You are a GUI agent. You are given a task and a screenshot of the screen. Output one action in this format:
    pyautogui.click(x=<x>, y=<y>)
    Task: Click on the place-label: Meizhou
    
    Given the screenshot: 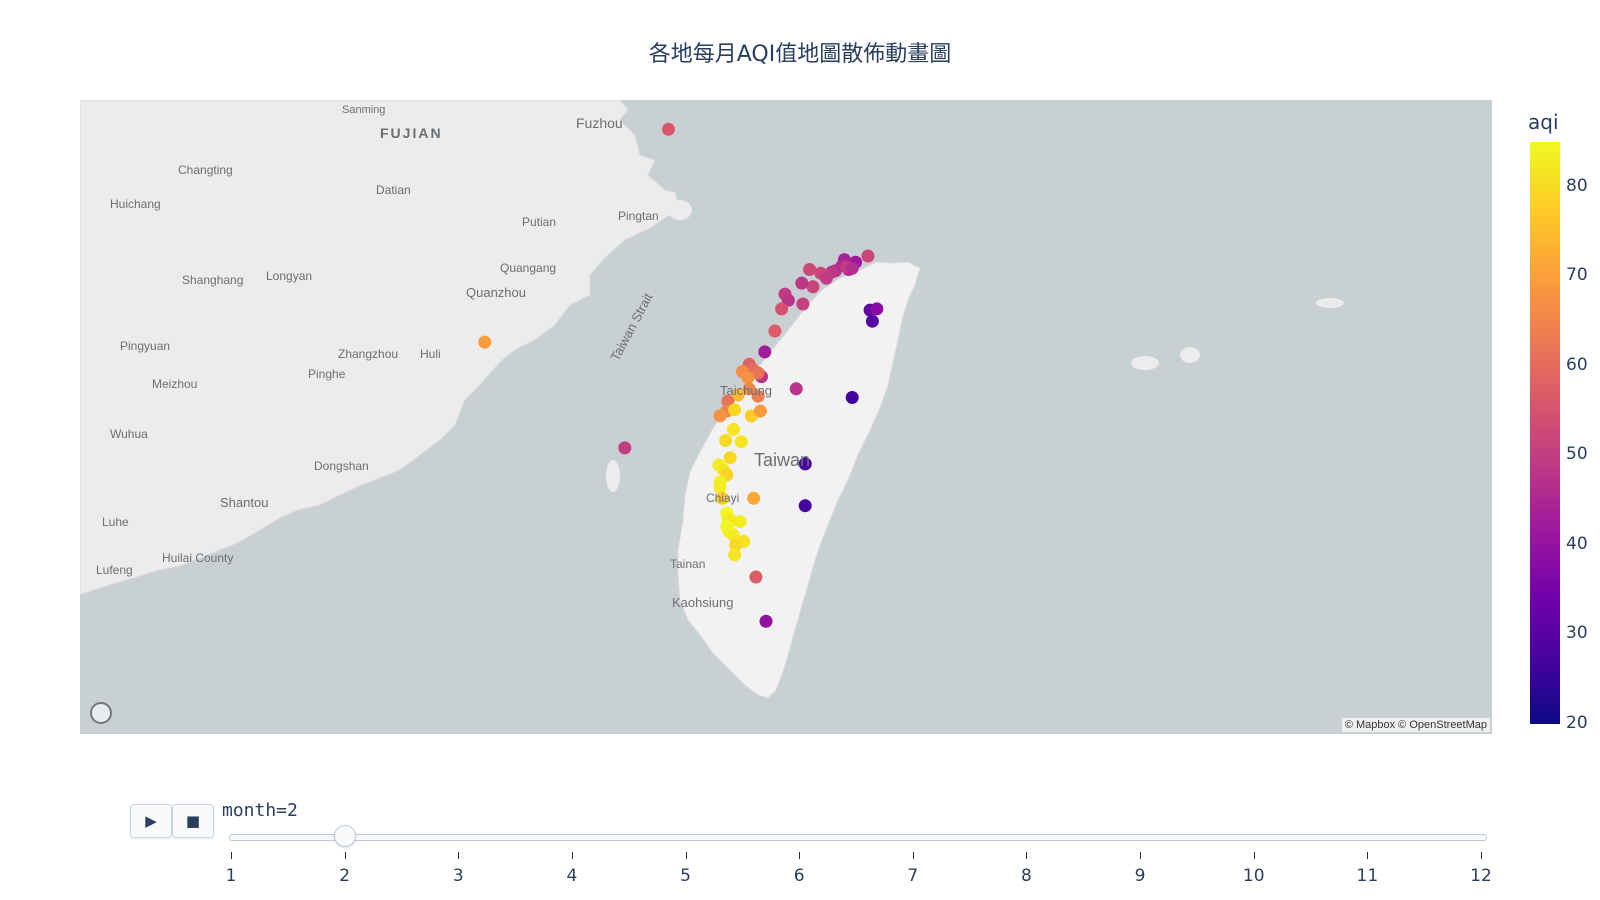 What is the action you would take?
    pyautogui.click(x=174, y=384)
    